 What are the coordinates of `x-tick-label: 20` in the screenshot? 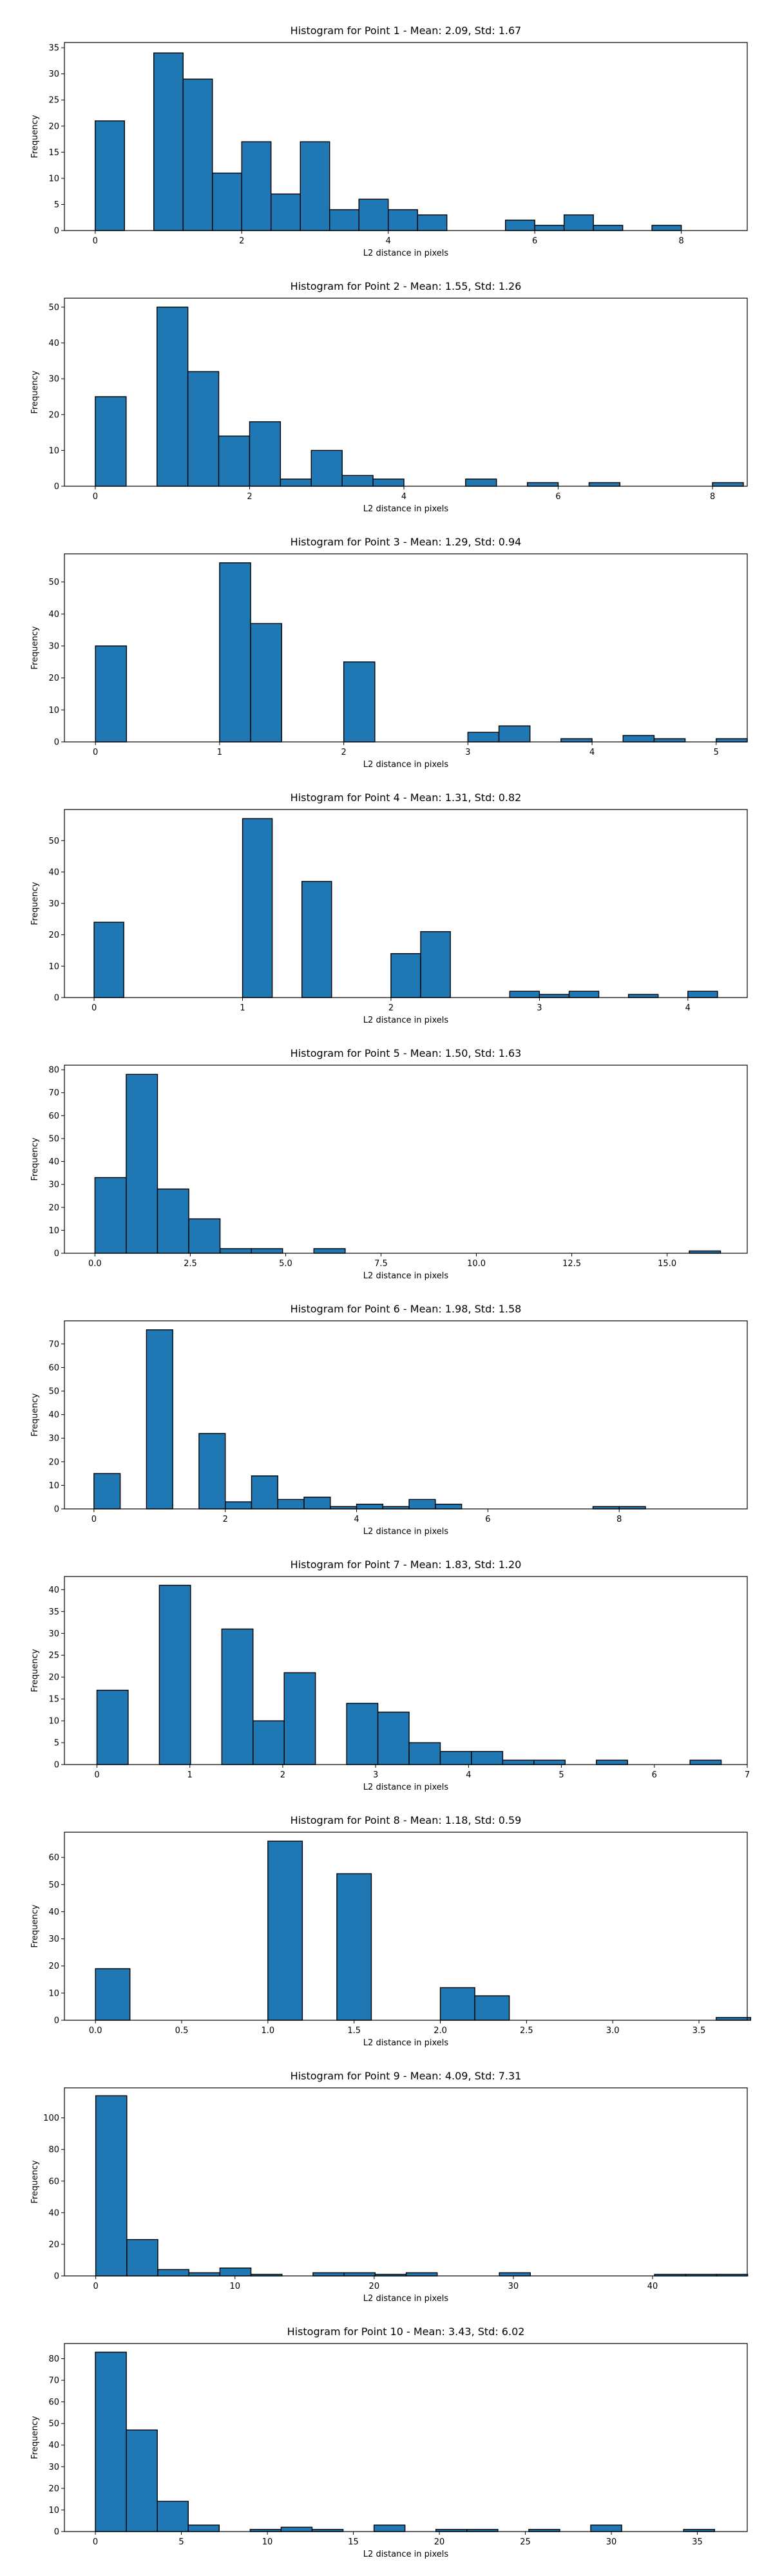 It's located at (439, 2542).